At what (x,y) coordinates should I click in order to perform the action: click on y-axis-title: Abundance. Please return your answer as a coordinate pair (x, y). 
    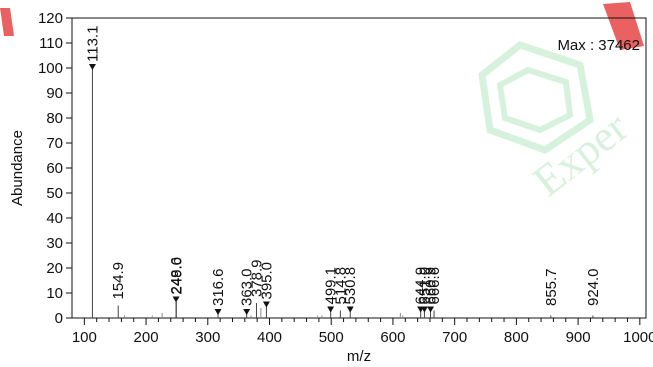
    Looking at the image, I should click on (17, 168).